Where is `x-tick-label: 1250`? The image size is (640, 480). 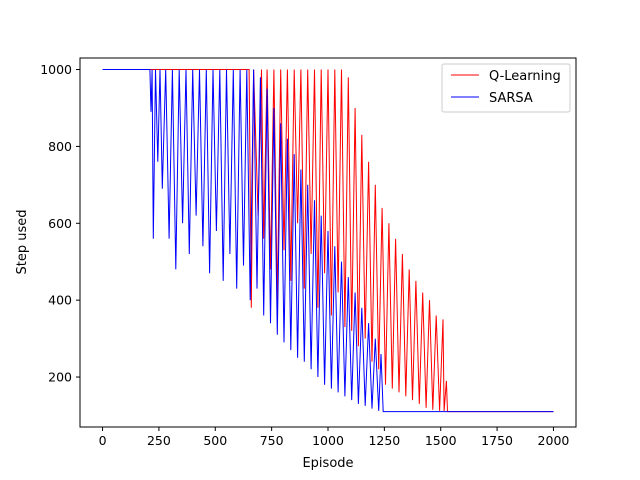
x-tick-label: 1250 is located at coordinates (384, 440).